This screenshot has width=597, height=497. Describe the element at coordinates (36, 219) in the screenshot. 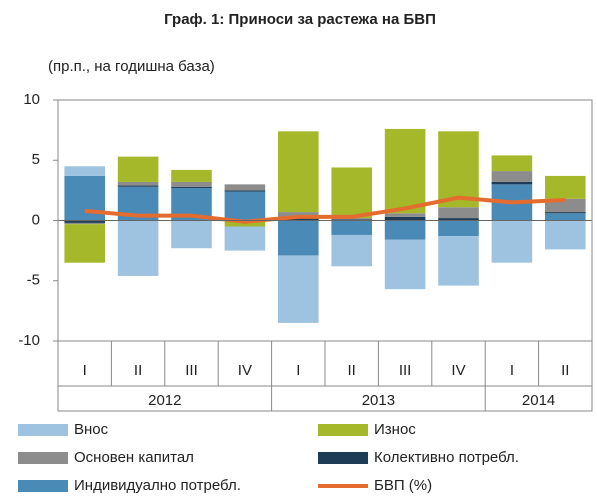

I see `y-tick-label: 0` at that location.